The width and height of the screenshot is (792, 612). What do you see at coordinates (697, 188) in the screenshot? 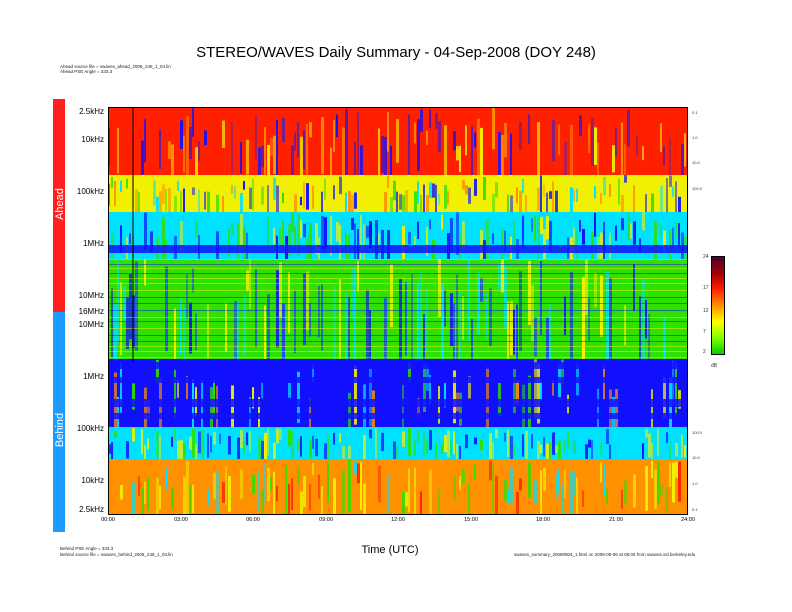
I see `rtick-ahead-100.0: 100.0` at bounding box center [697, 188].